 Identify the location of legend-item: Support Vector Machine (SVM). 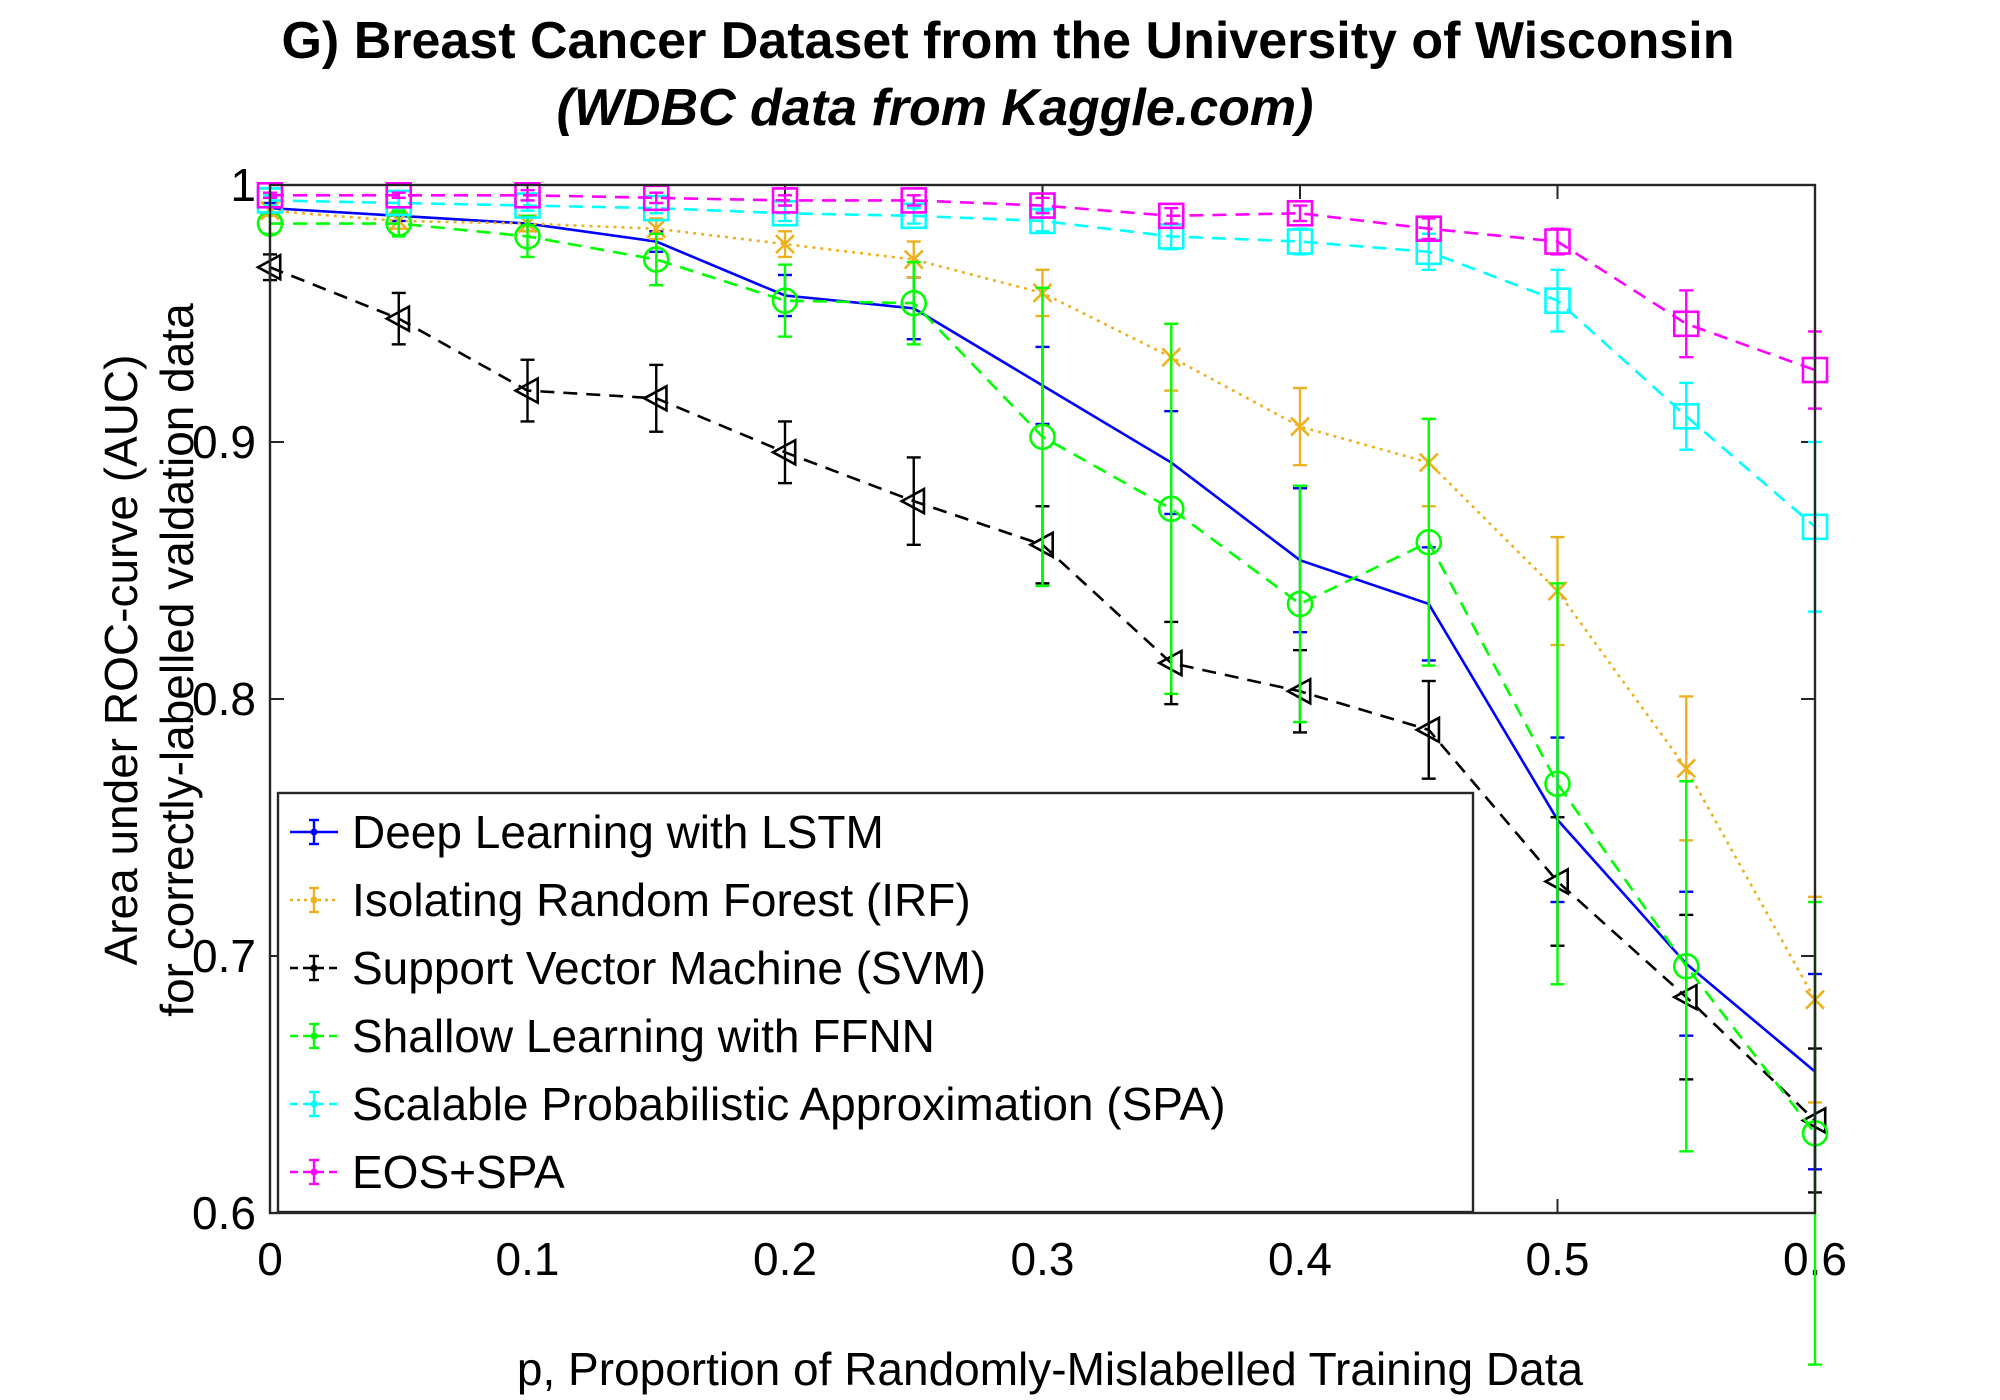
(638, 968).